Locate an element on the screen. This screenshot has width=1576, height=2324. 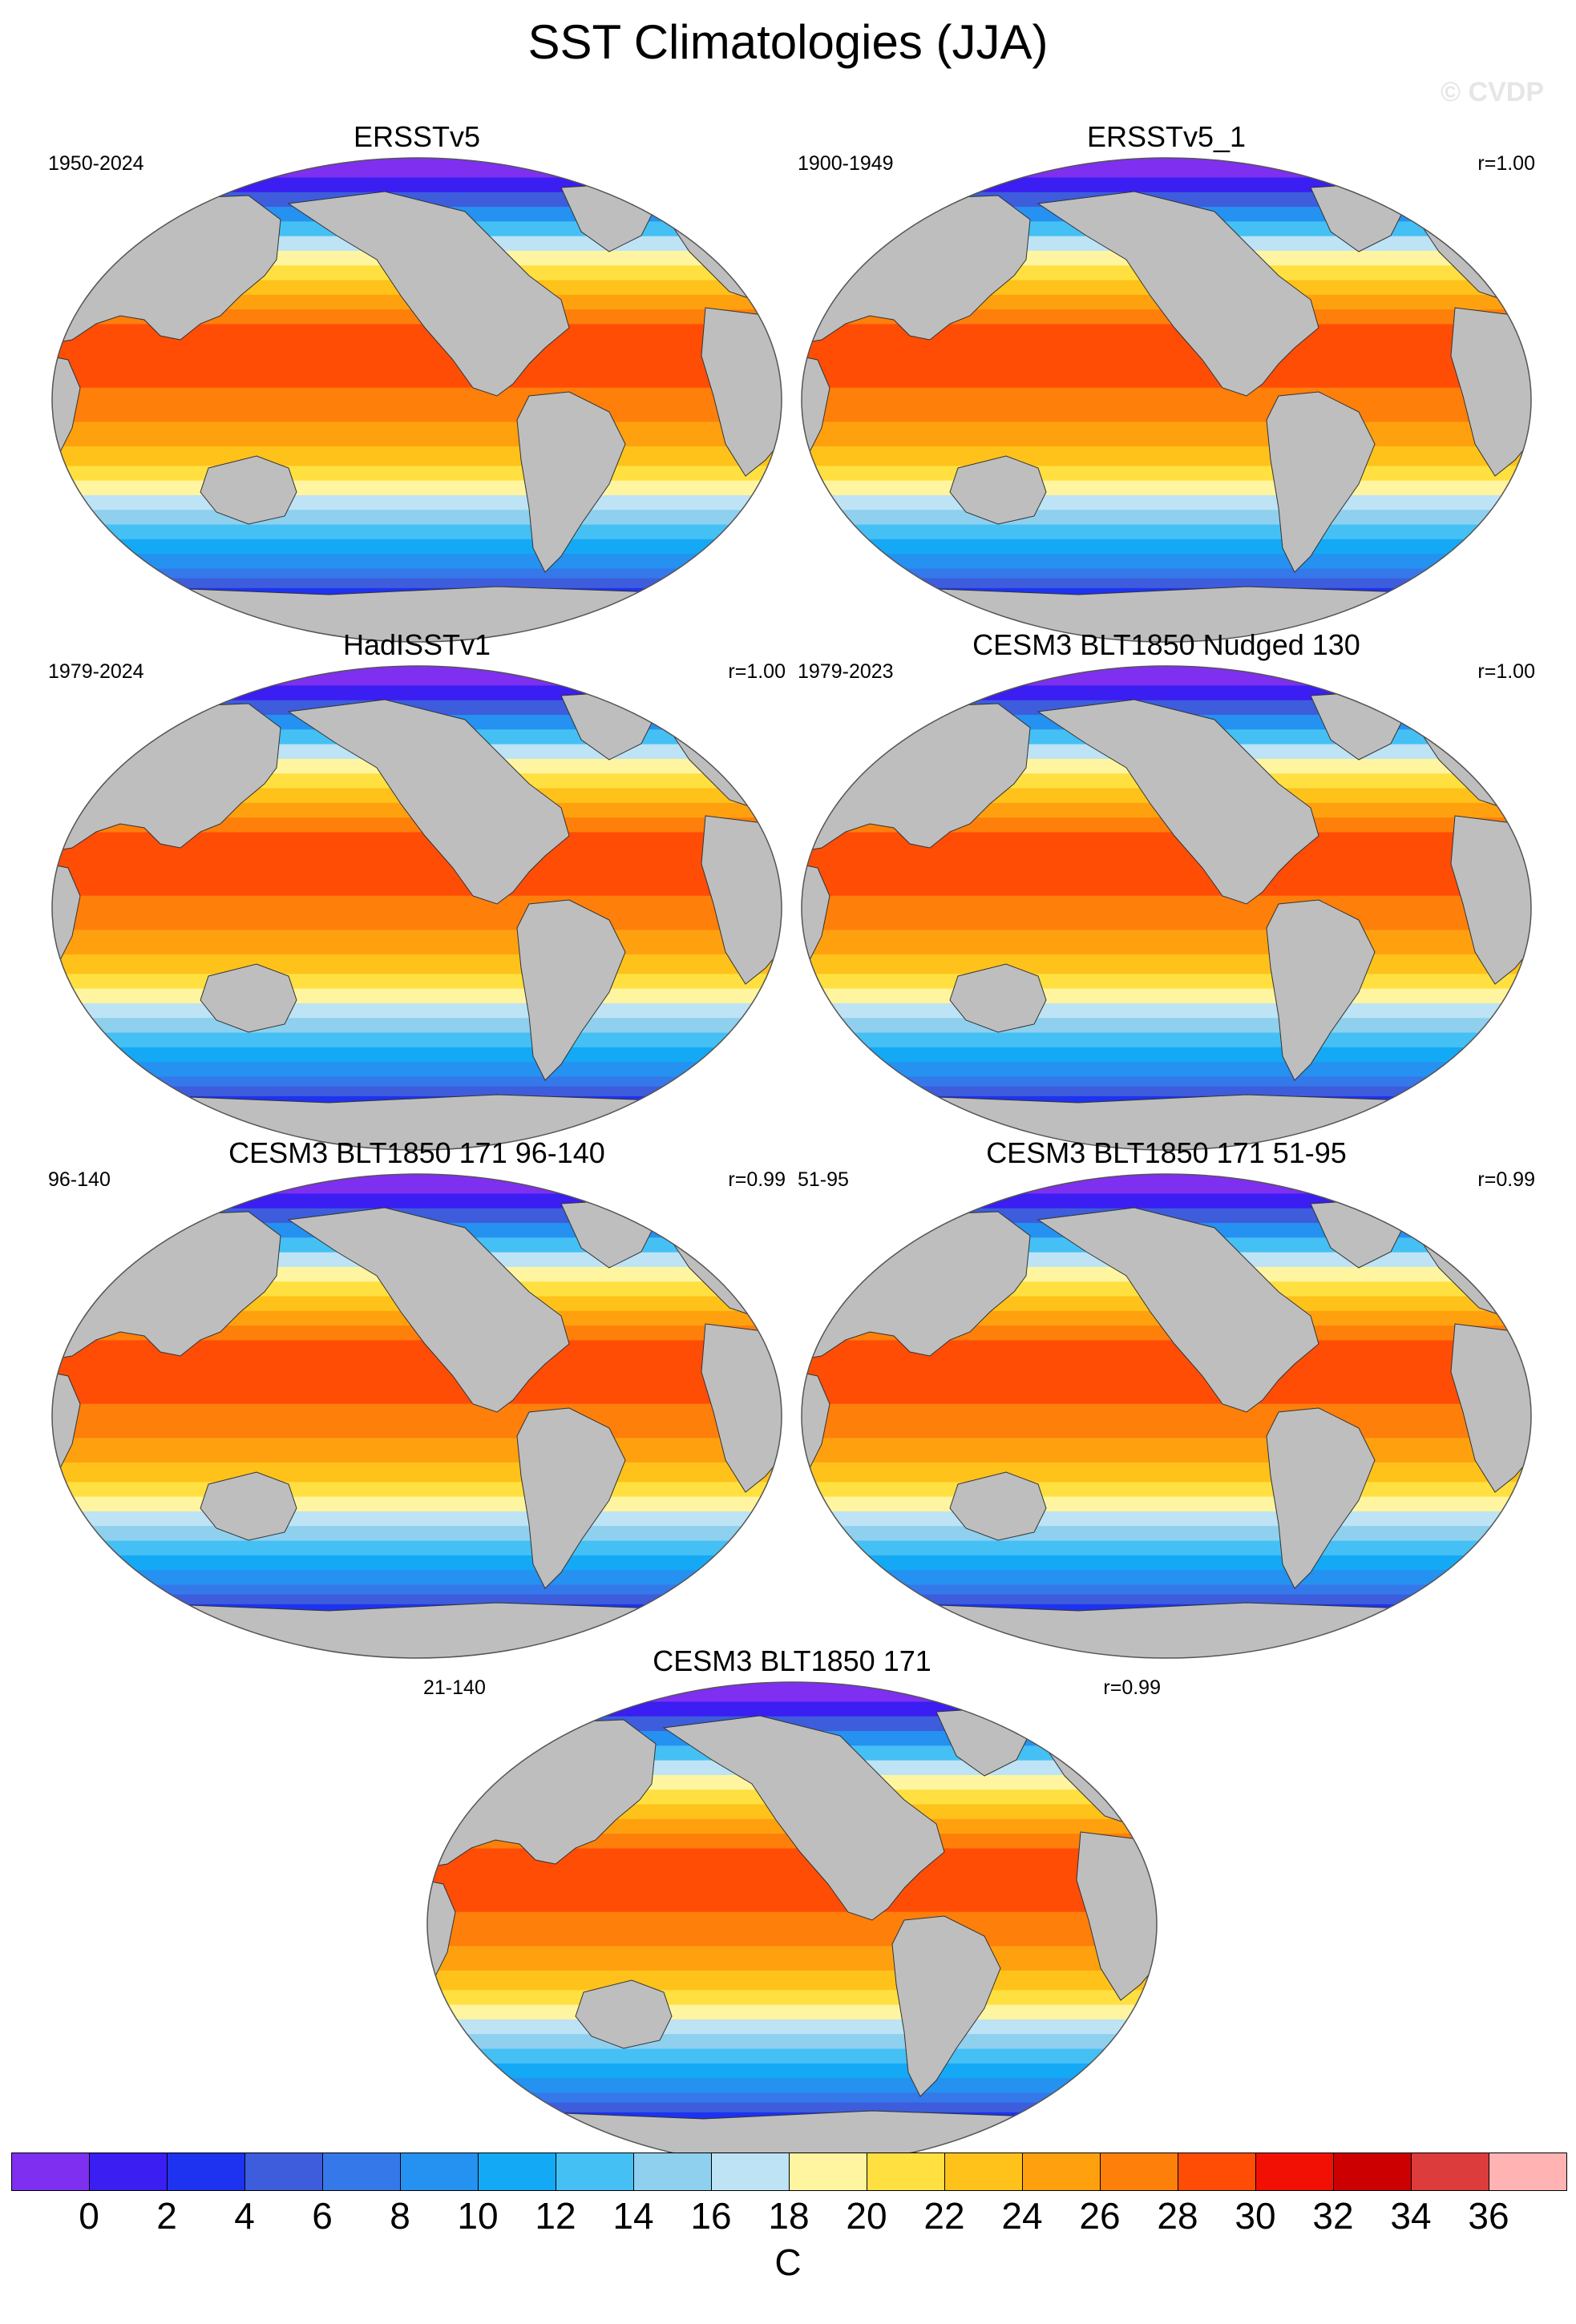
map-panel: CESM3 BLT1850 171 21-140 r=0.99 is located at coordinates (792, 1908).